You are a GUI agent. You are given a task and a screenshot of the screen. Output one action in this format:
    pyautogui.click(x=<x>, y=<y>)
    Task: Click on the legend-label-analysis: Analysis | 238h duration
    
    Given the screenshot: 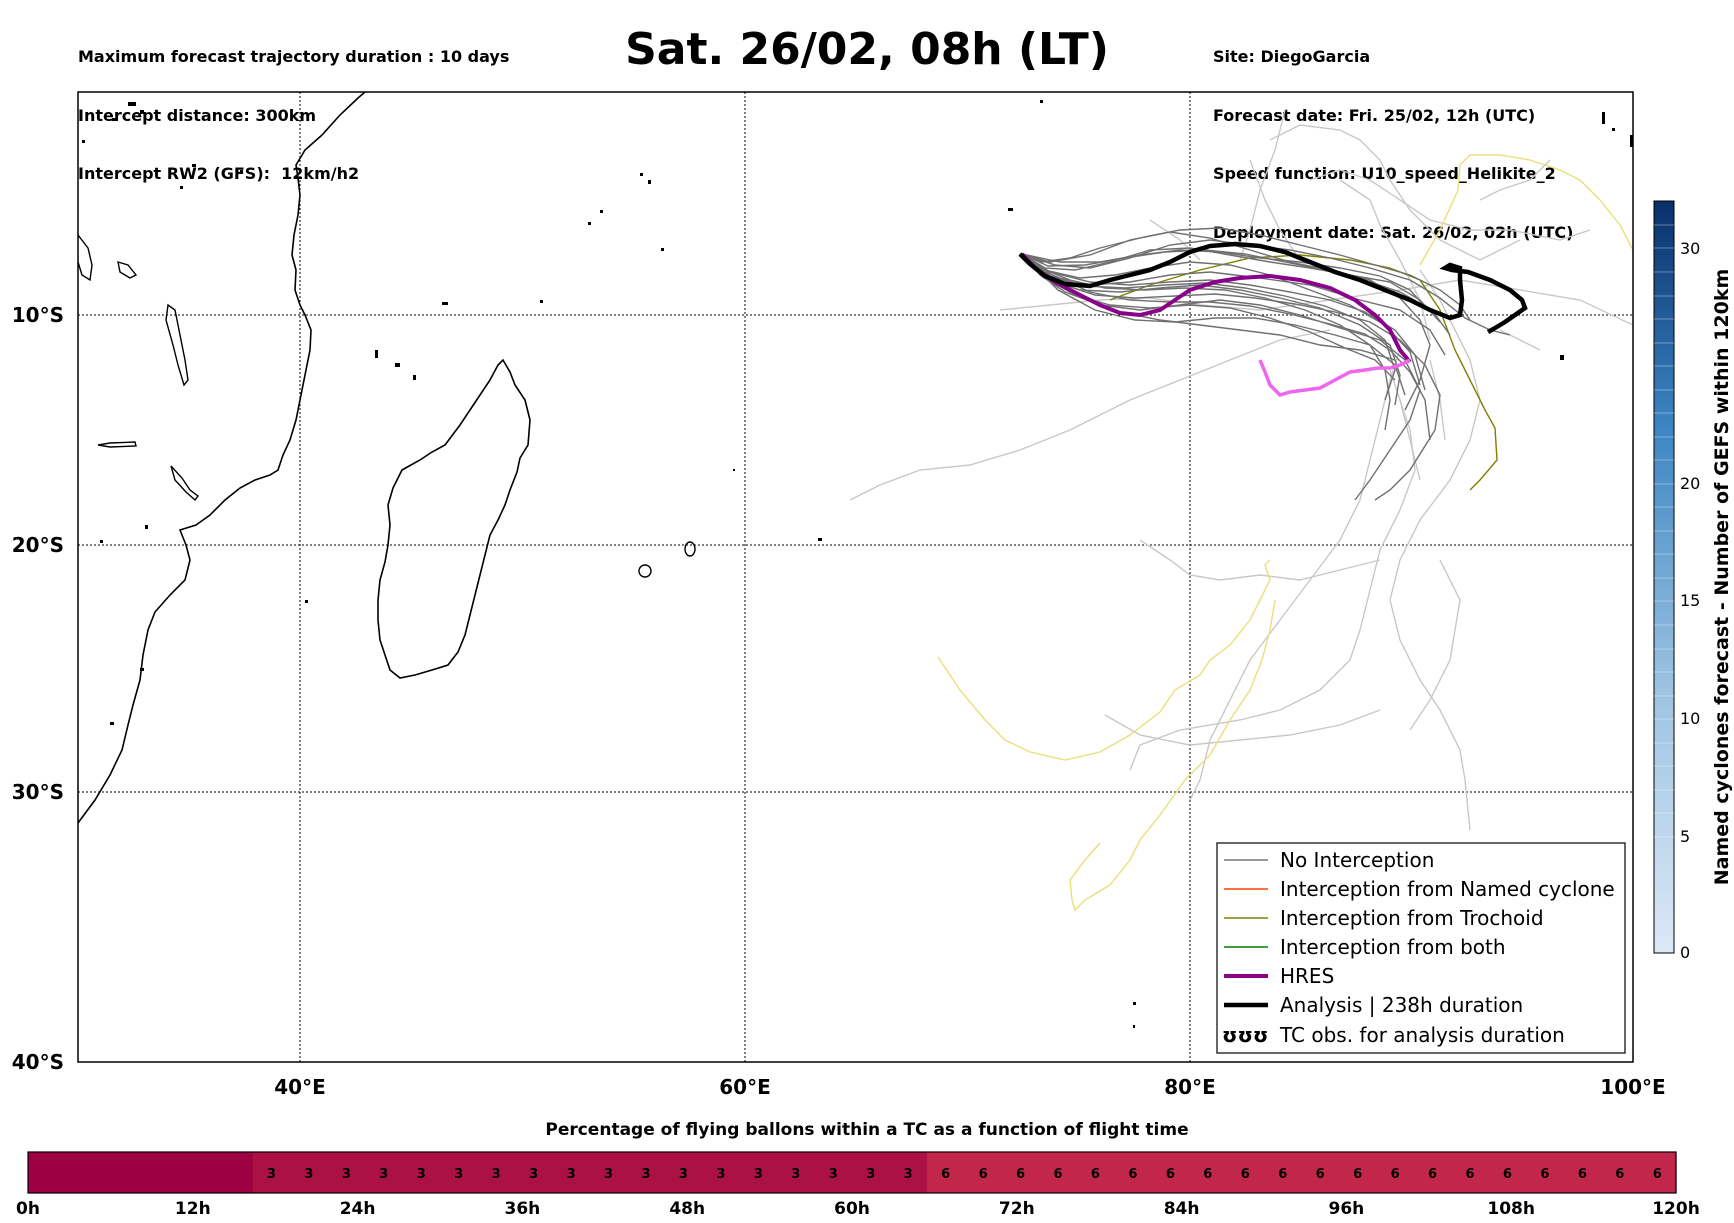 What is the action you would take?
    pyautogui.click(x=1401, y=1005)
    